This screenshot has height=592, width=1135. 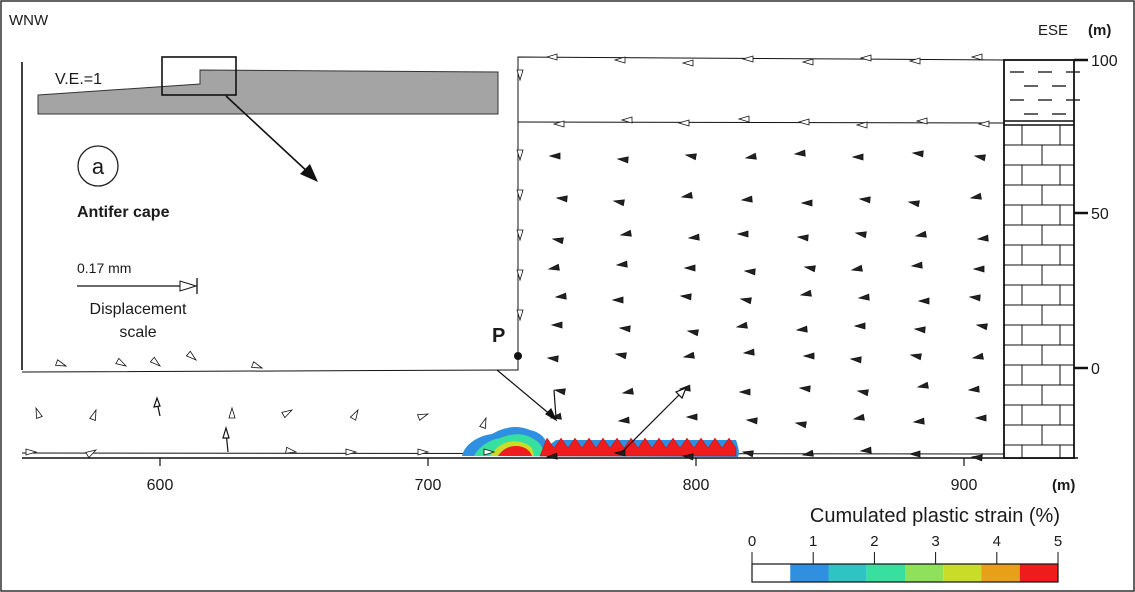 What do you see at coordinates (1053, 30) in the screenshot?
I see `ese-label: ESE` at bounding box center [1053, 30].